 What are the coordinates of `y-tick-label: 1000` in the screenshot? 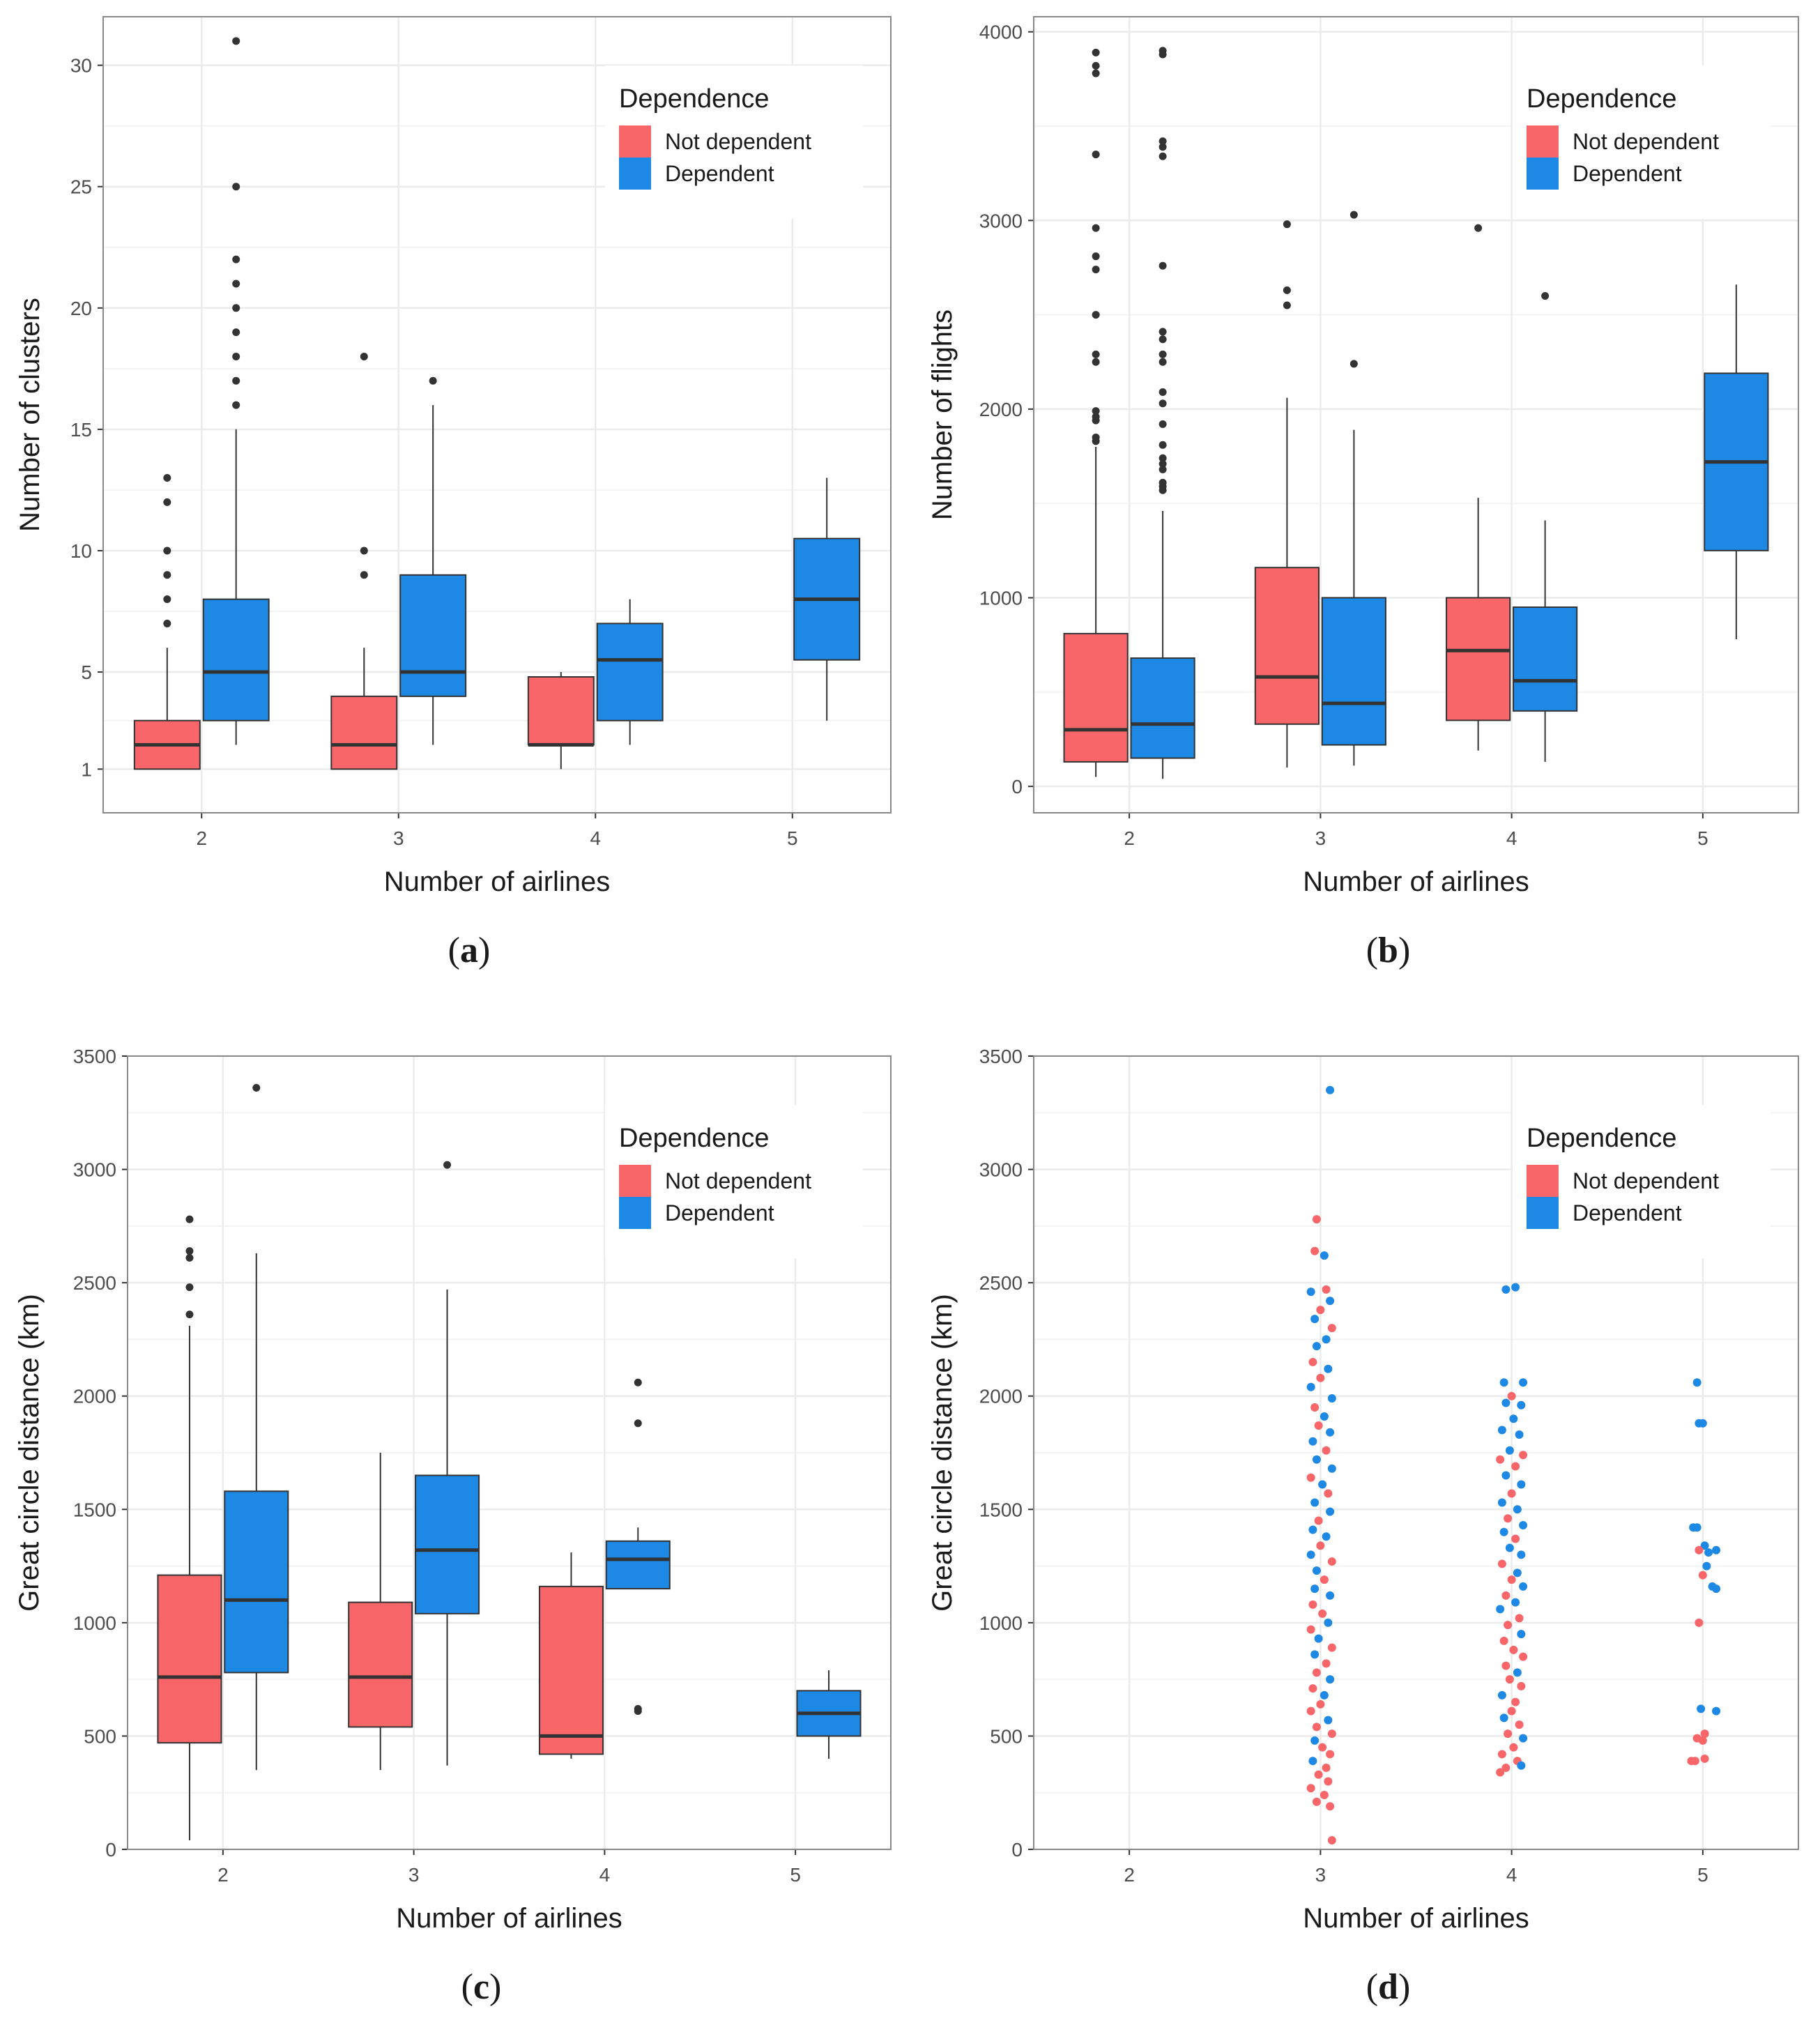 It's located at (94, 1623).